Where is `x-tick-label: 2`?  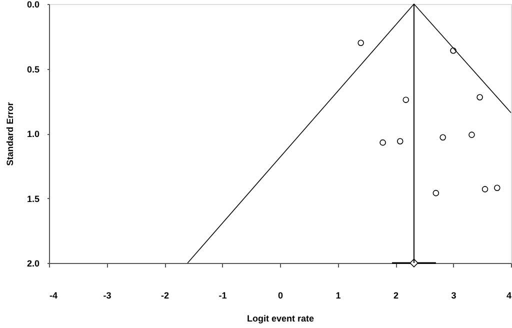 x-tick-label: 2 is located at coordinates (396, 295).